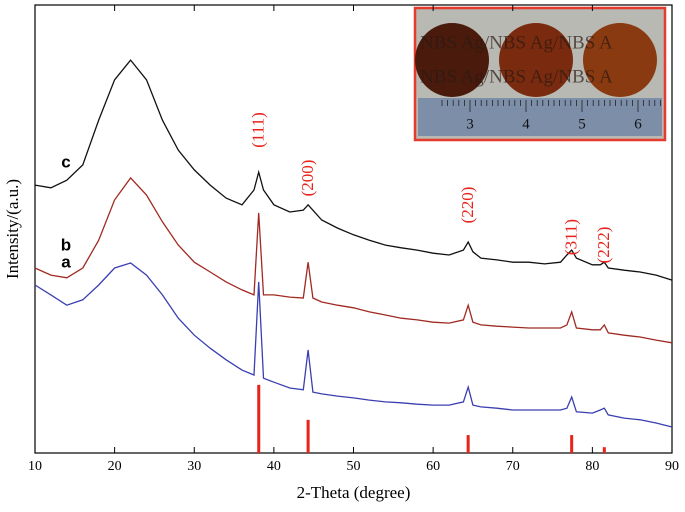 The image size is (685, 512). What do you see at coordinates (12, 229) in the screenshot?
I see `y-axis-label: Intensity/(a.u.)` at bounding box center [12, 229].